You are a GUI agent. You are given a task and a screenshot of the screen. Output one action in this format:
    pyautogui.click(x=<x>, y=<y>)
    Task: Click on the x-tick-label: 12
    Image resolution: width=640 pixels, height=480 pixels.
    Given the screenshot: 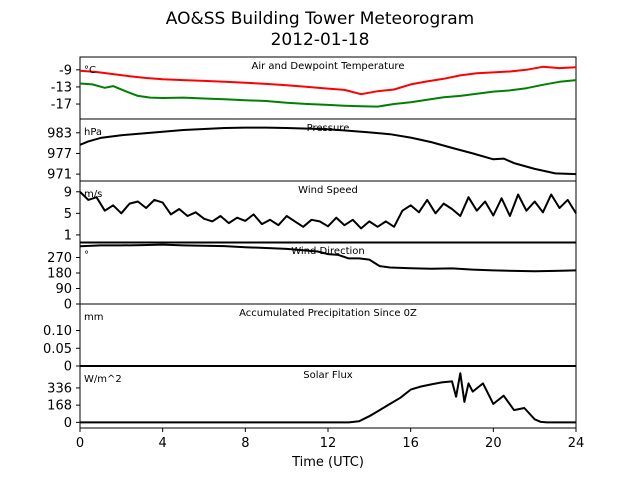 What is the action you would take?
    pyautogui.click(x=328, y=443)
    